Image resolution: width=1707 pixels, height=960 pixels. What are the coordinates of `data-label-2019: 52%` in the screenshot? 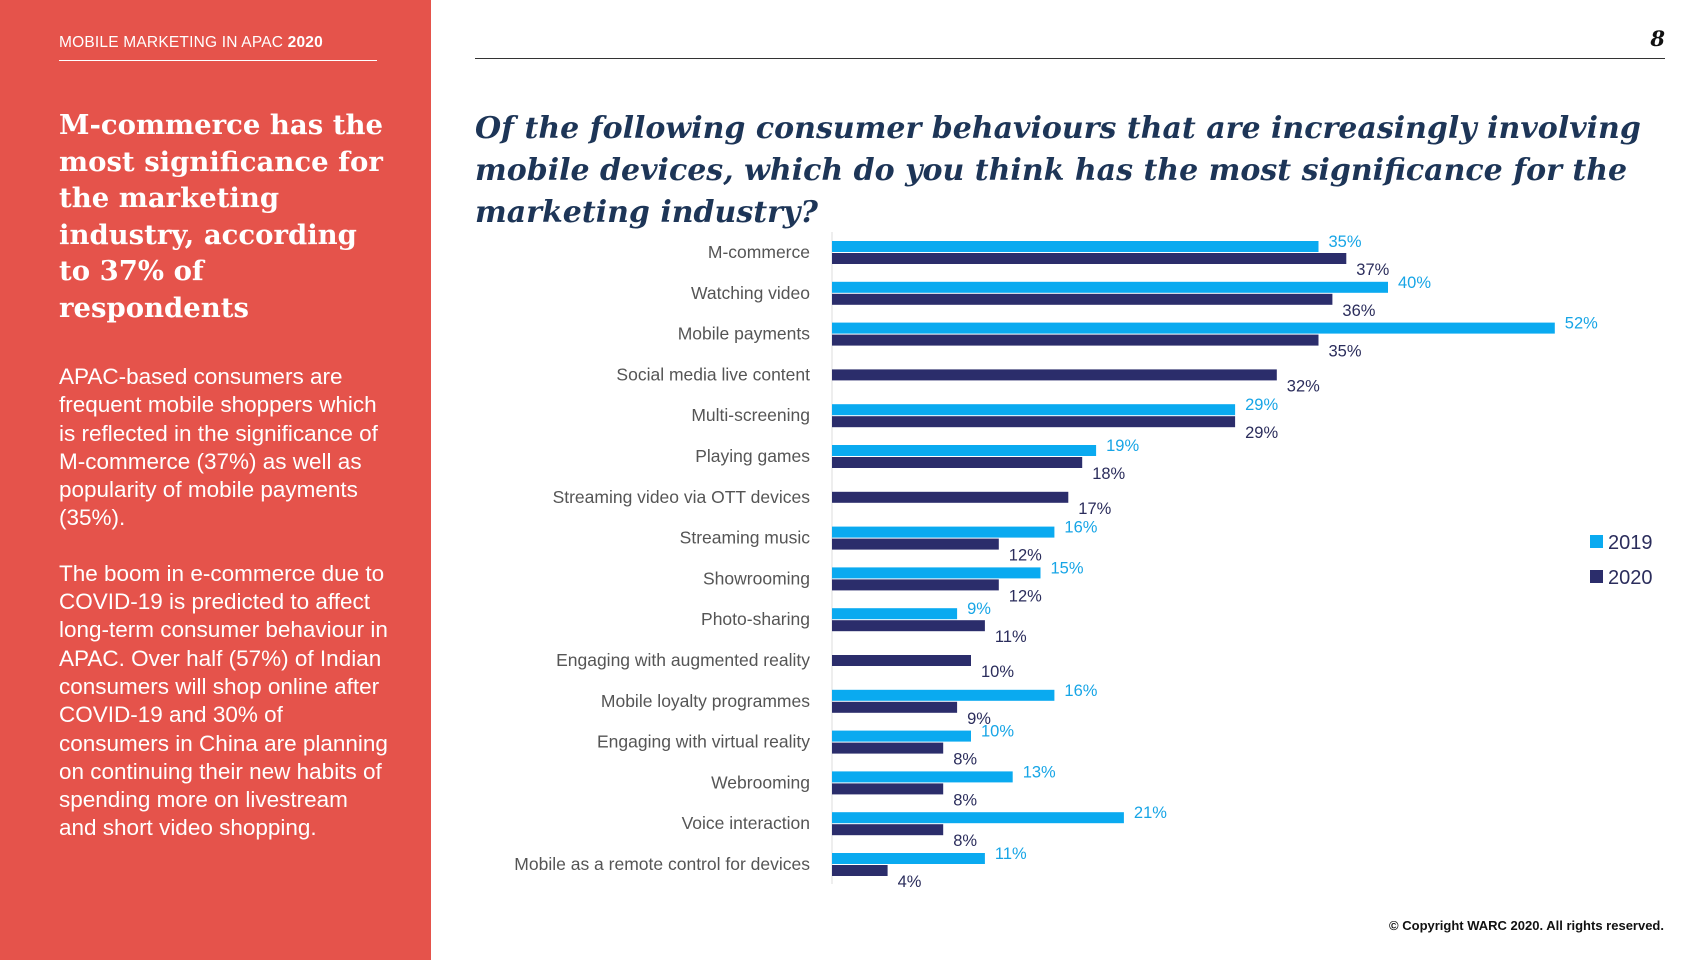 It's located at (1581, 324).